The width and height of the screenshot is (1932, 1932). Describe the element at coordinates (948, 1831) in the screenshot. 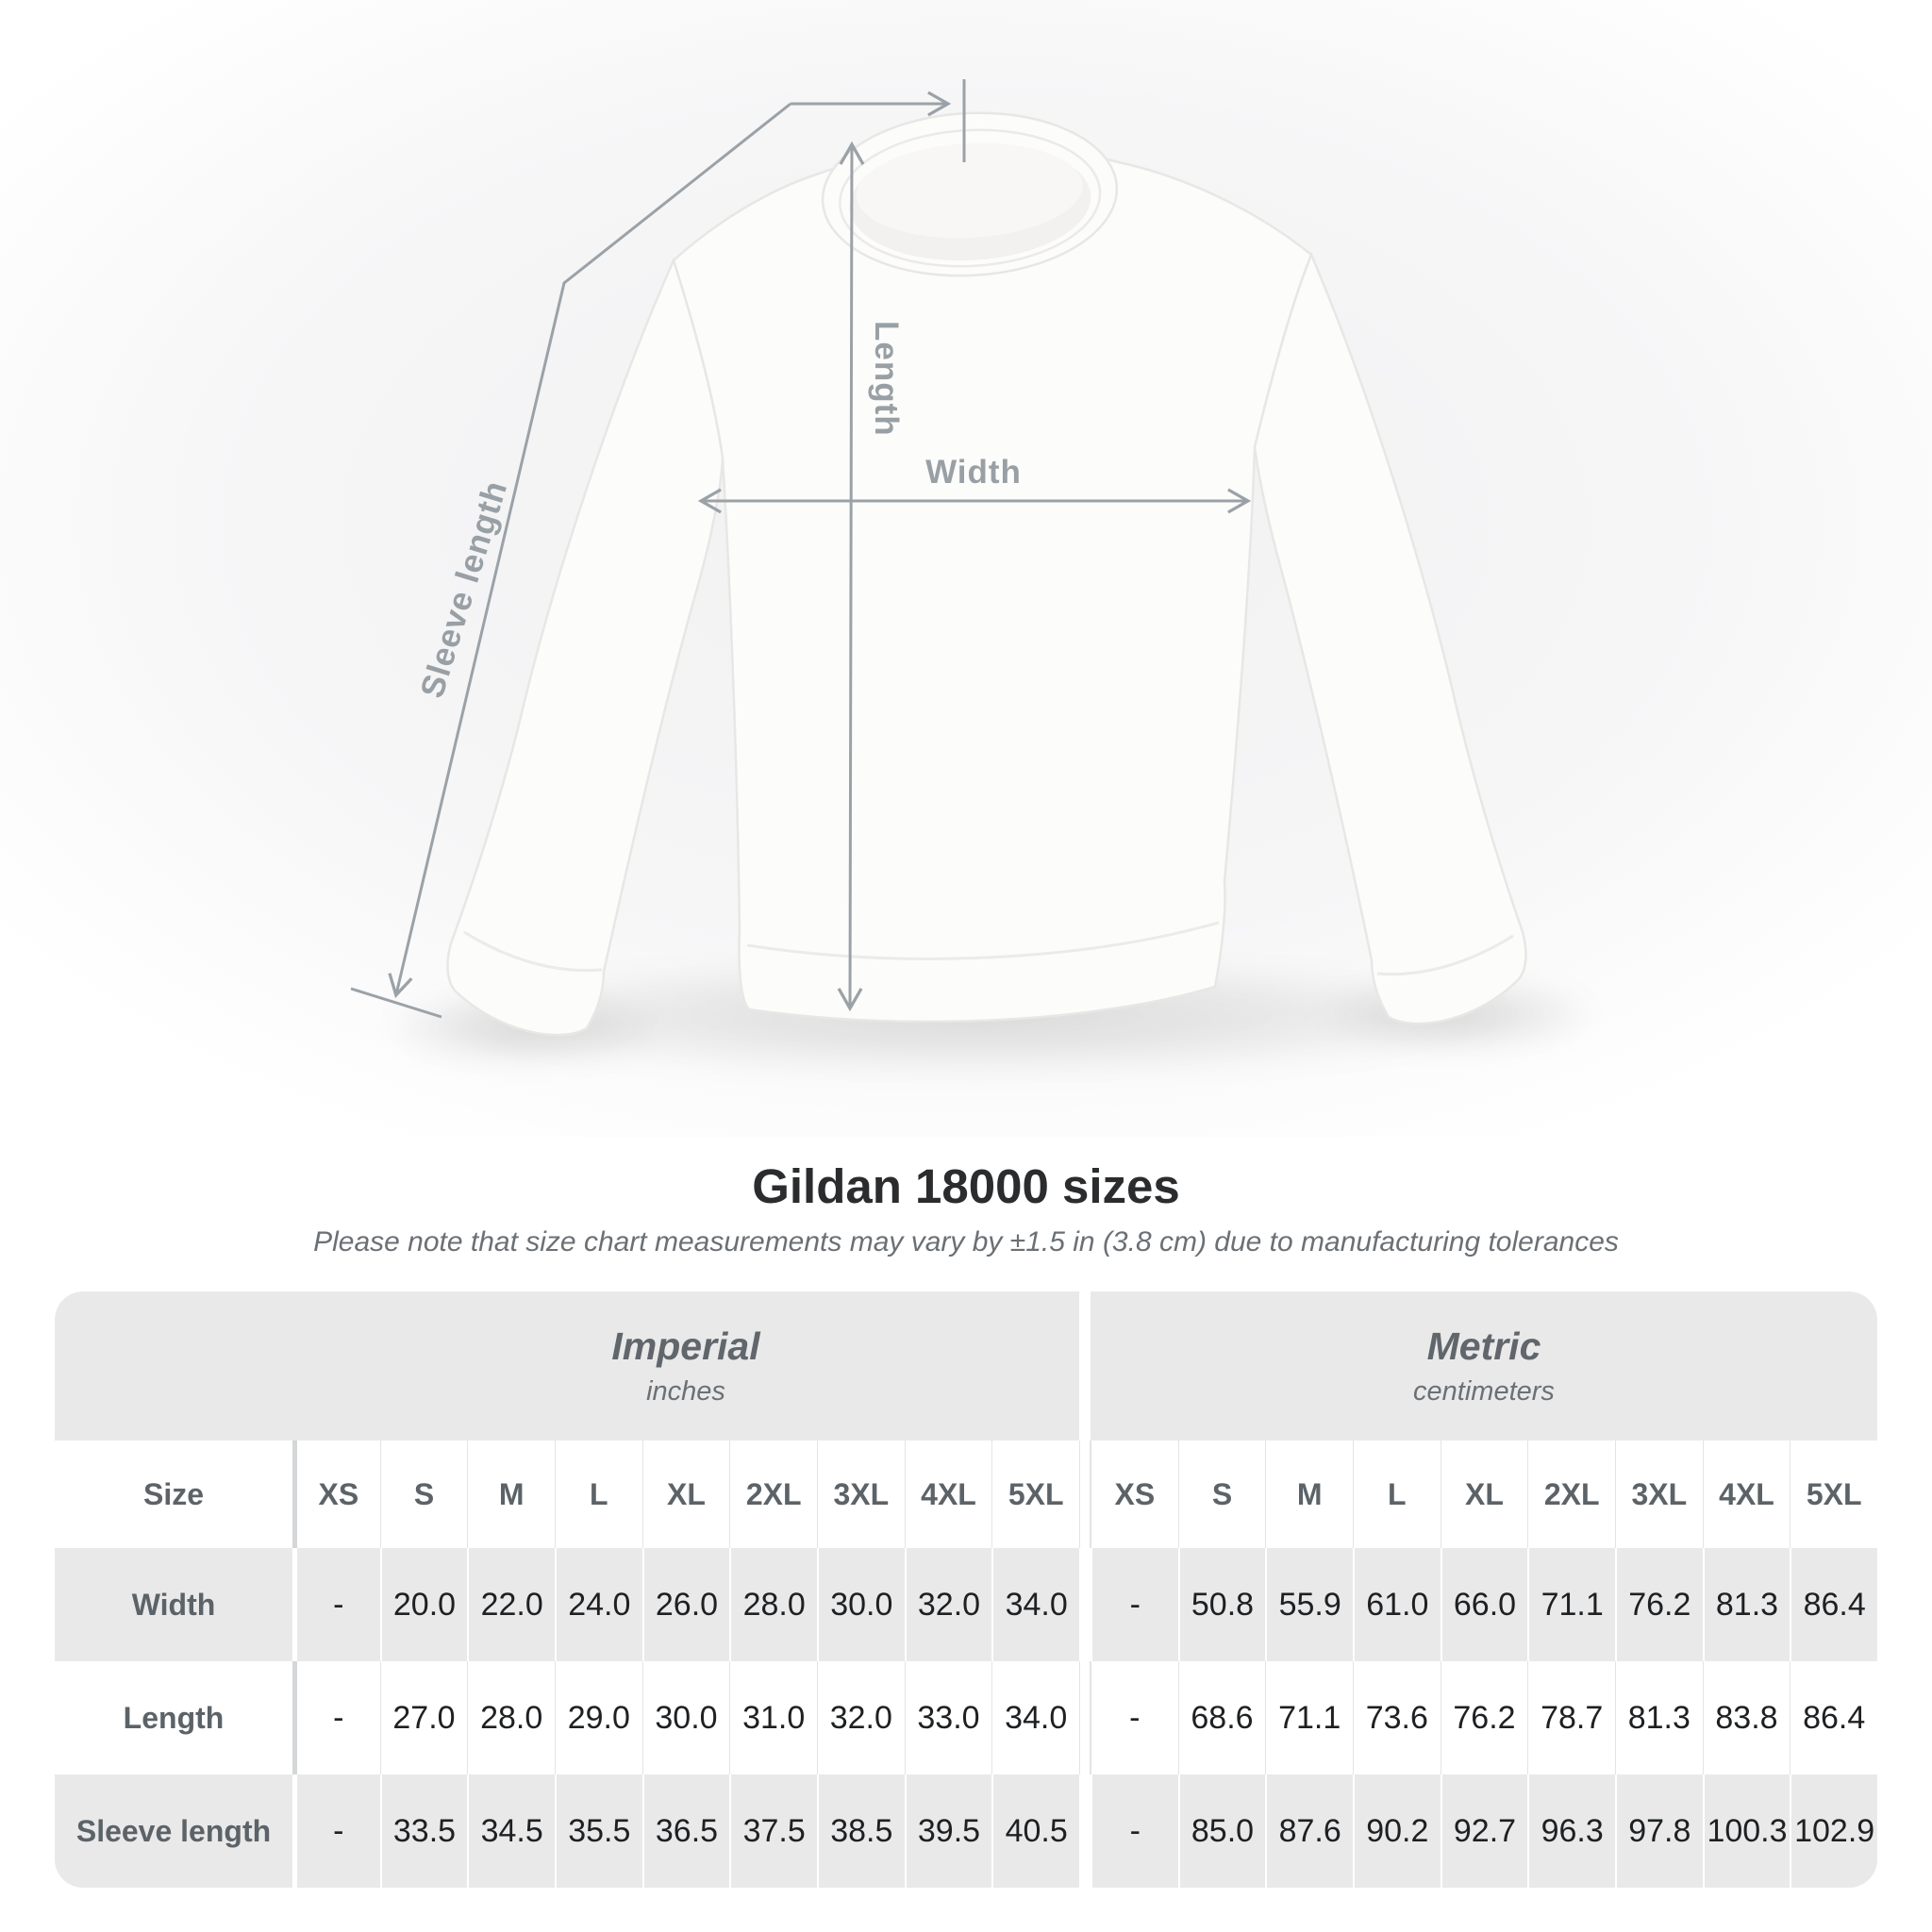

I see `value-cell: 39.5` at that location.